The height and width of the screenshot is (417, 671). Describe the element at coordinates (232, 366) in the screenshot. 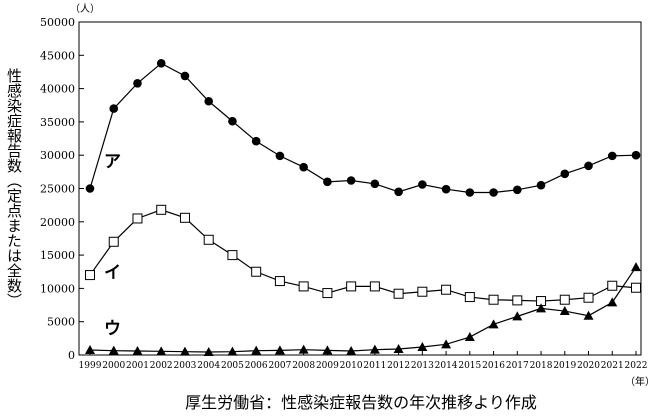

I see `x-tick-label: 2005` at that location.